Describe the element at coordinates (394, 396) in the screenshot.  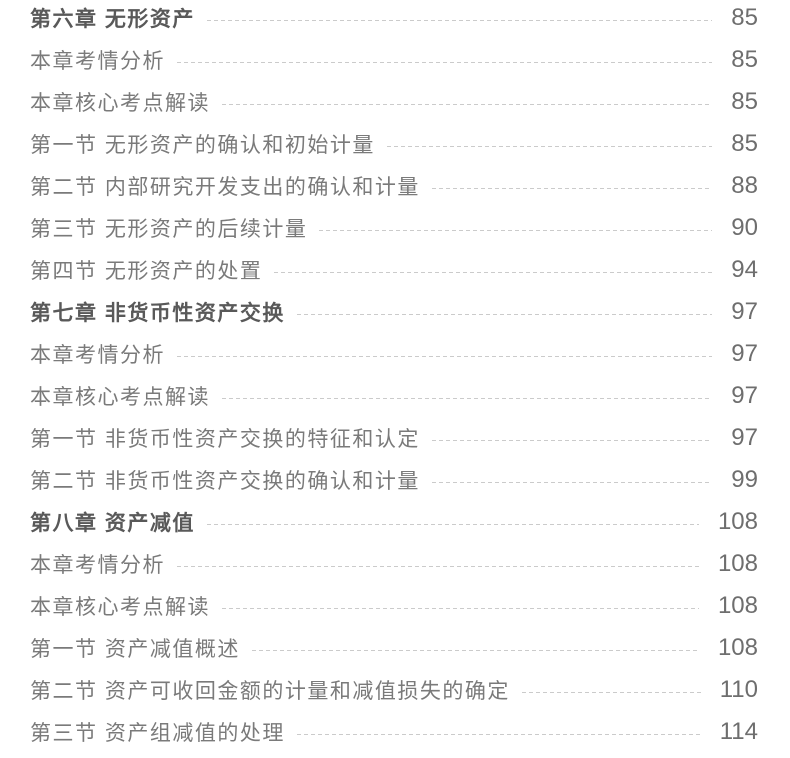
I see `toc-row: 本章核心考点解读 97` at that location.